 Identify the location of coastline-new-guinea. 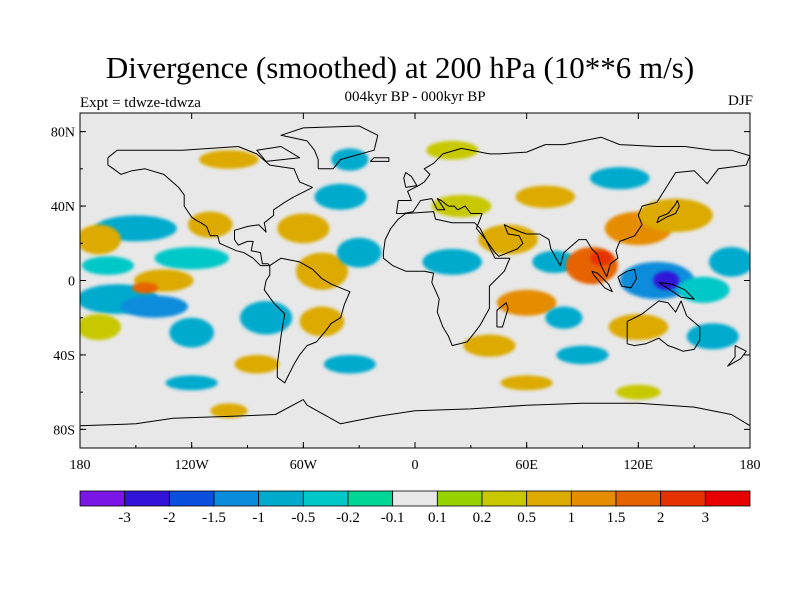
(676, 290).